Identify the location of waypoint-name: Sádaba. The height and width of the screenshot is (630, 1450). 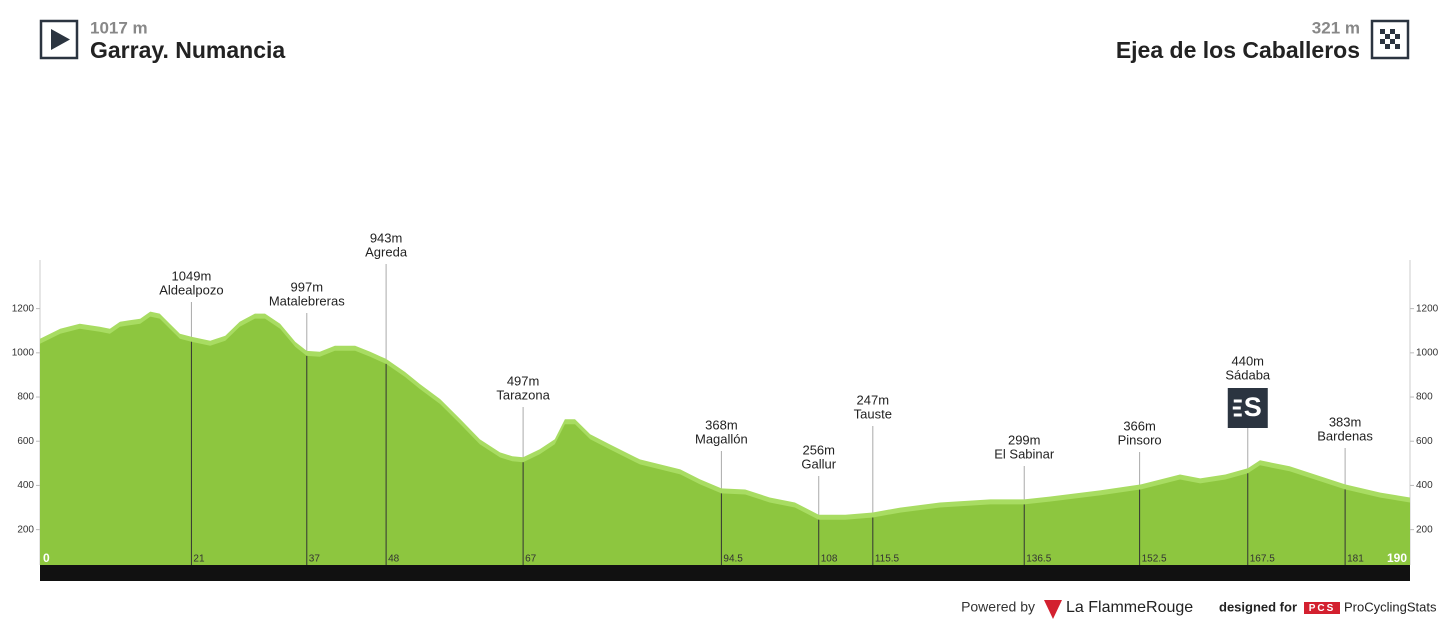
(1248, 374).